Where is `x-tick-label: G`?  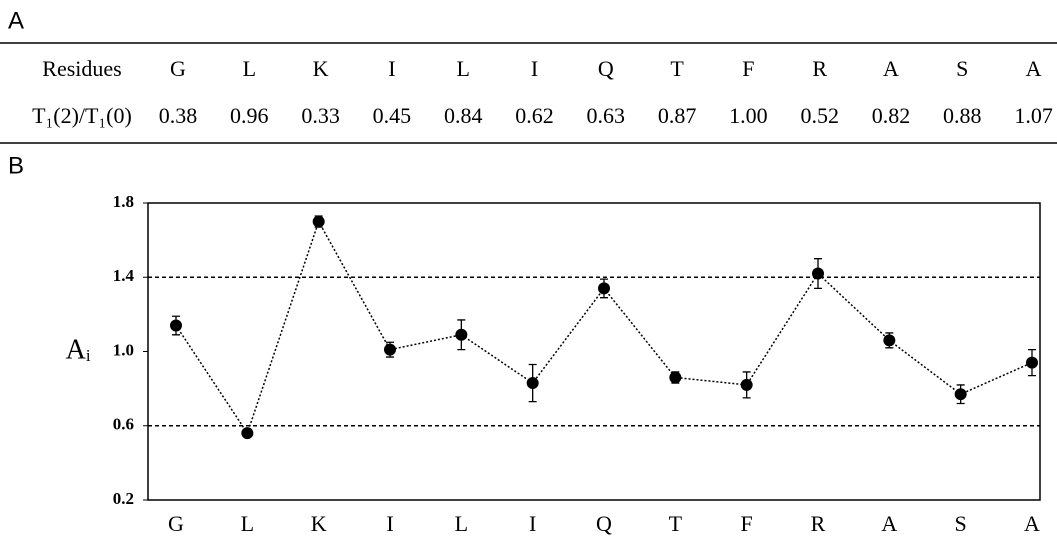
x-tick-label: G is located at coordinates (176, 523).